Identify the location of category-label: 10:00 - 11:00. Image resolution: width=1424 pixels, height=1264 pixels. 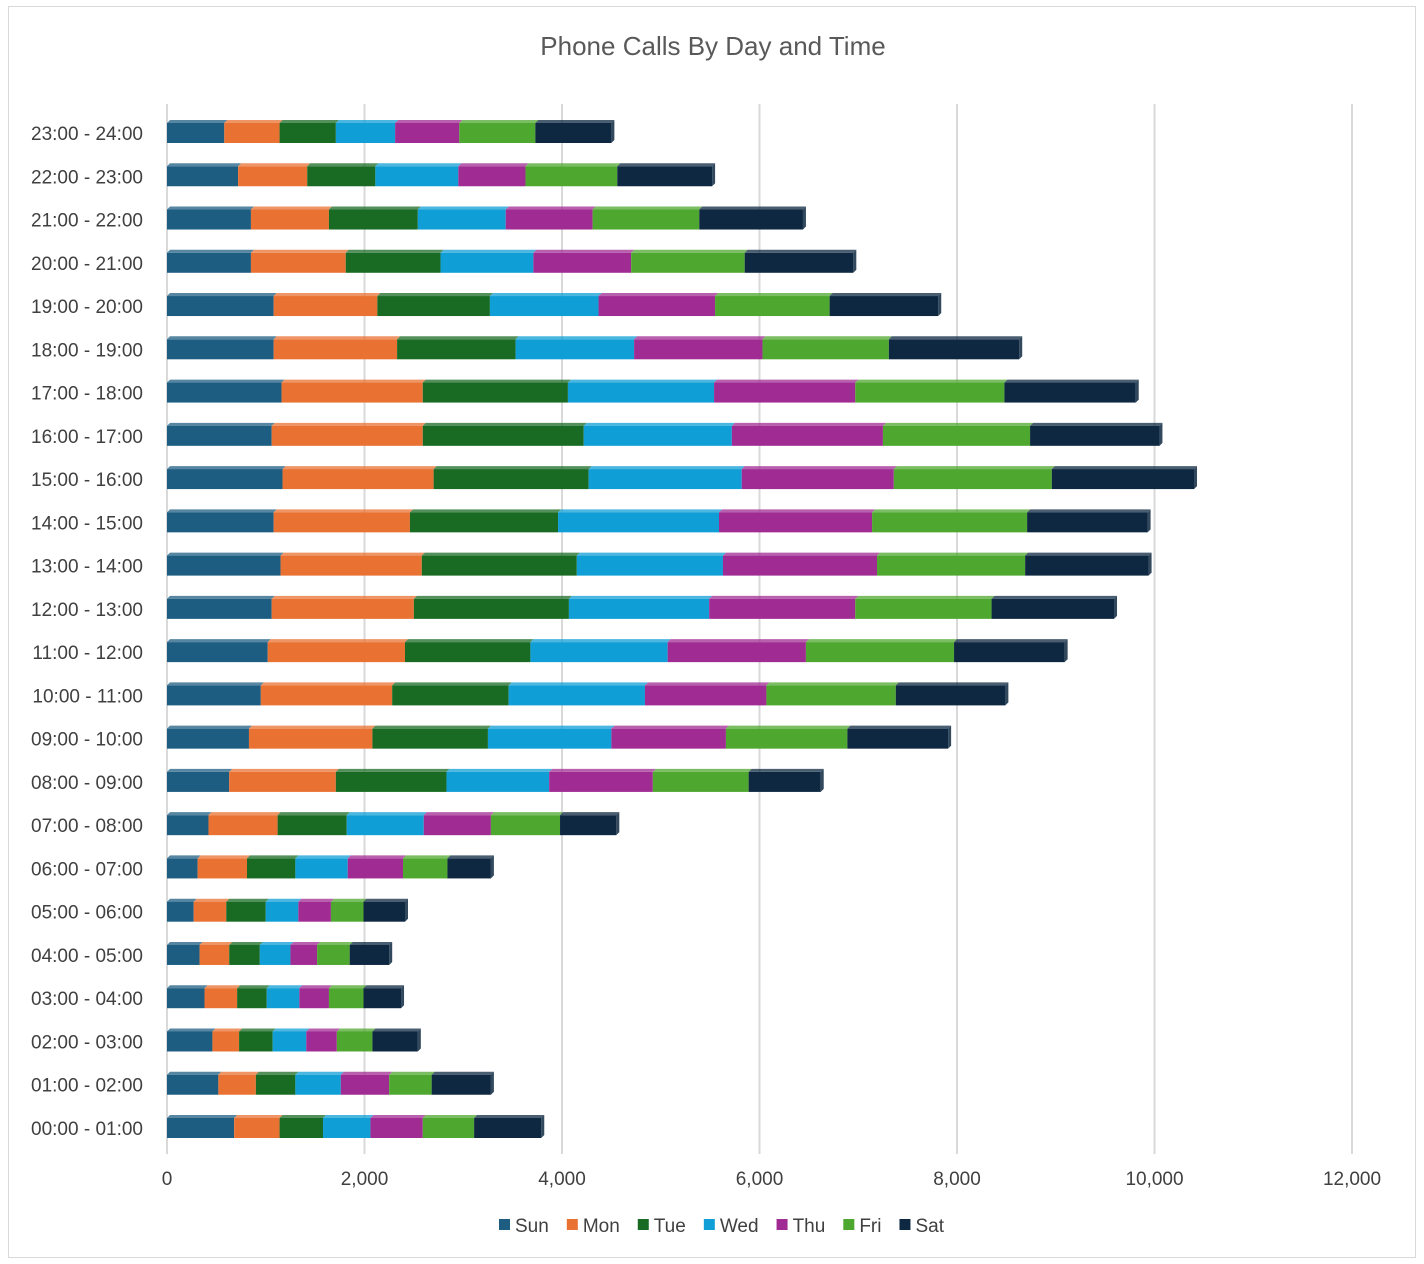
(87, 696).